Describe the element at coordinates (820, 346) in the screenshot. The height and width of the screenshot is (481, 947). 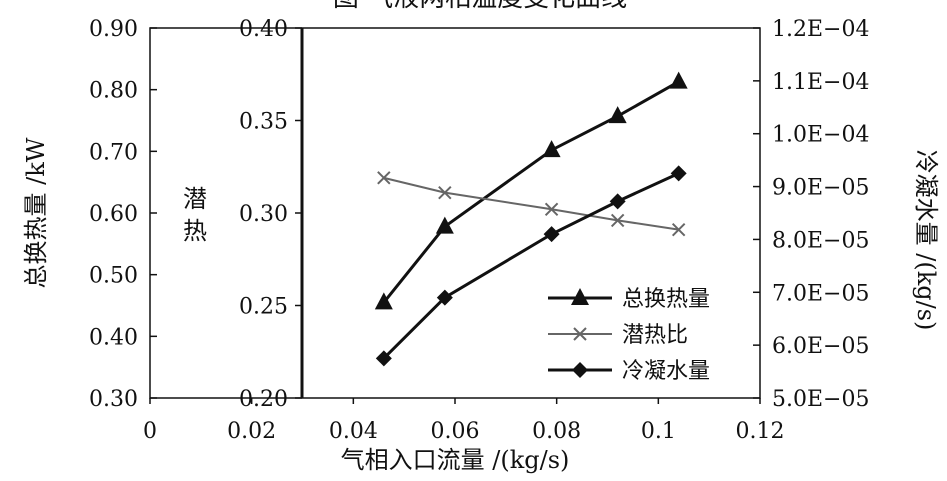
I see `right-y-tick-label: 6.0E−05` at that location.